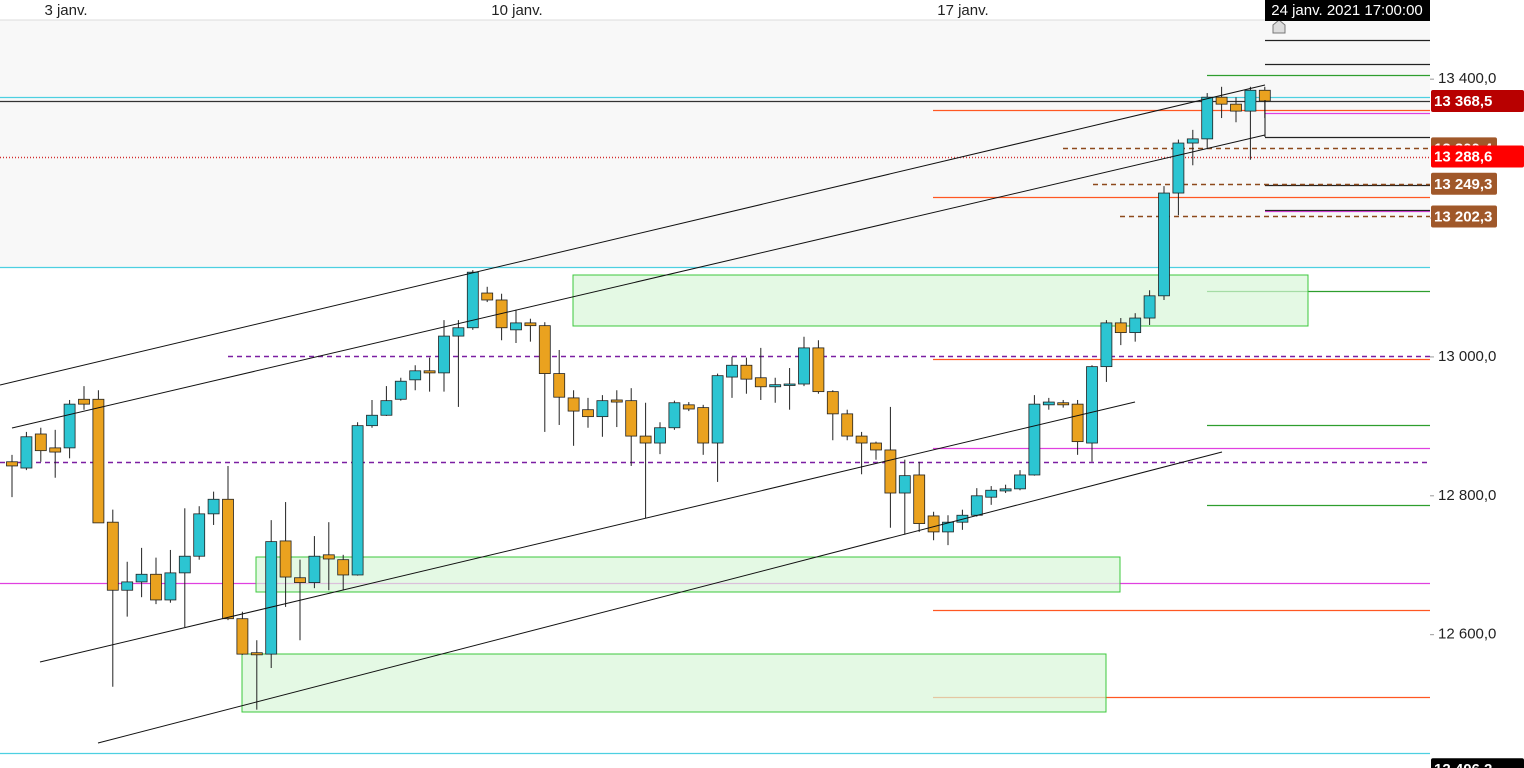 The width and height of the screenshot is (1524, 768). I want to click on y-tick-label: 13 000,0, so click(1467, 356).